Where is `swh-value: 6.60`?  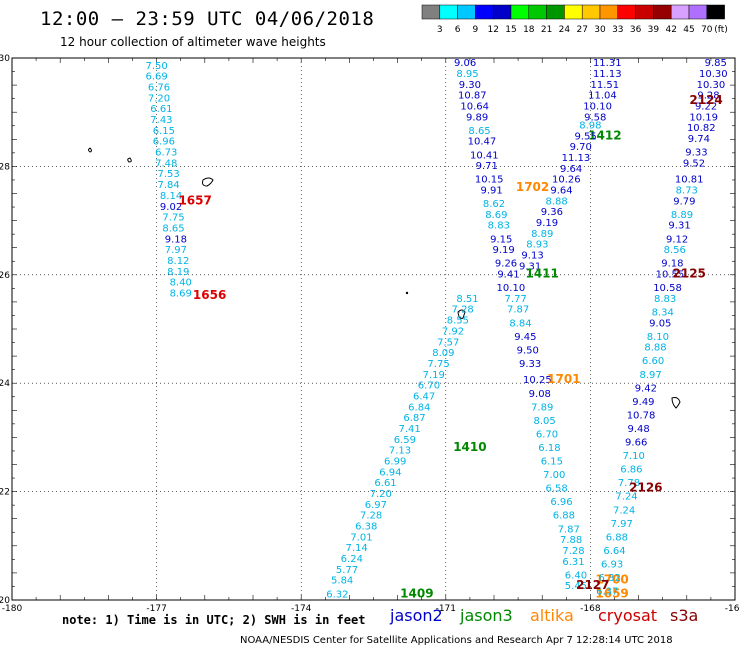
swh-value: 6.60 is located at coordinates (653, 361).